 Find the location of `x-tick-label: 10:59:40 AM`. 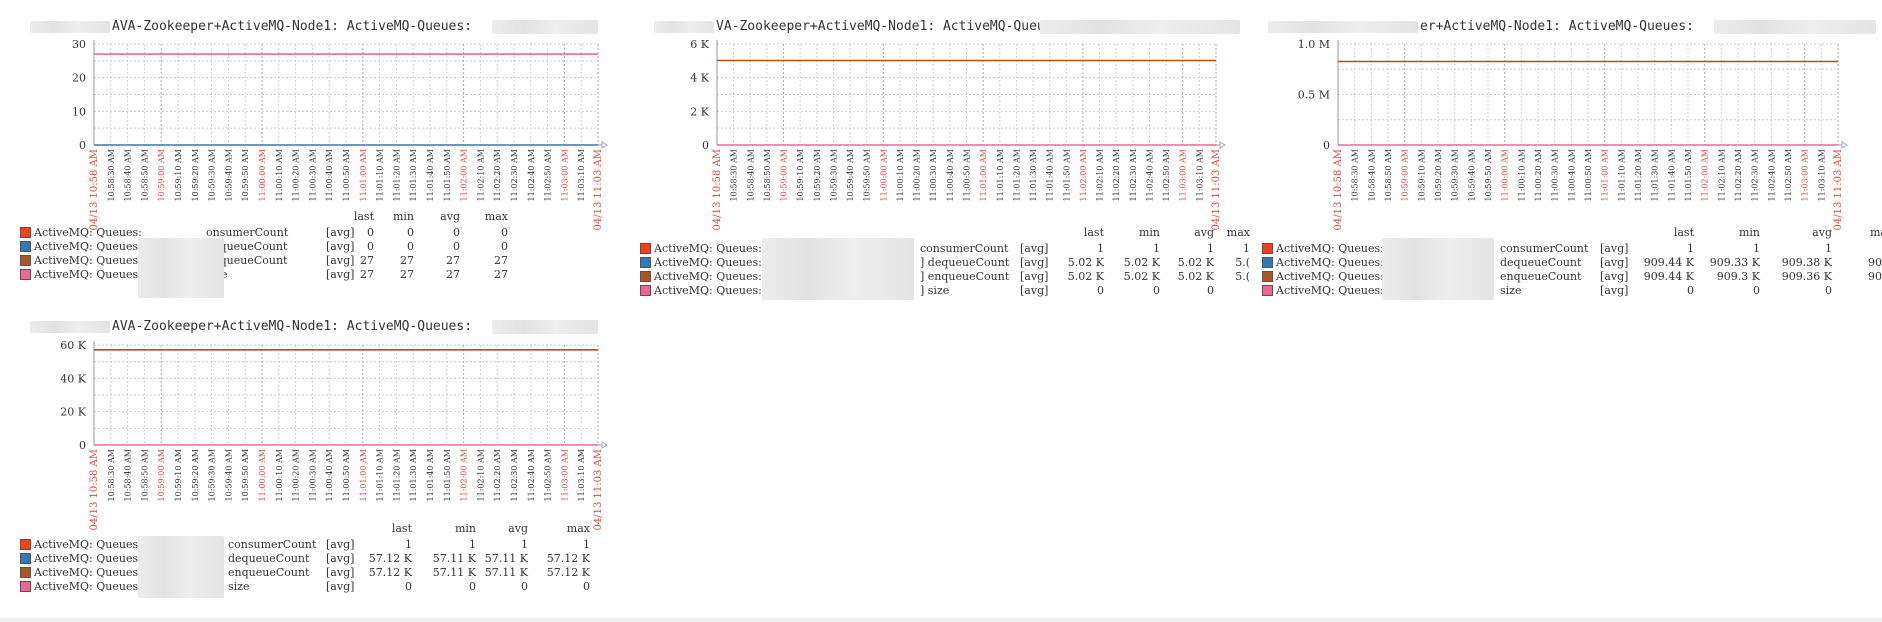

x-tick-label: 10:59:40 AM is located at coordinates (1471, 175).